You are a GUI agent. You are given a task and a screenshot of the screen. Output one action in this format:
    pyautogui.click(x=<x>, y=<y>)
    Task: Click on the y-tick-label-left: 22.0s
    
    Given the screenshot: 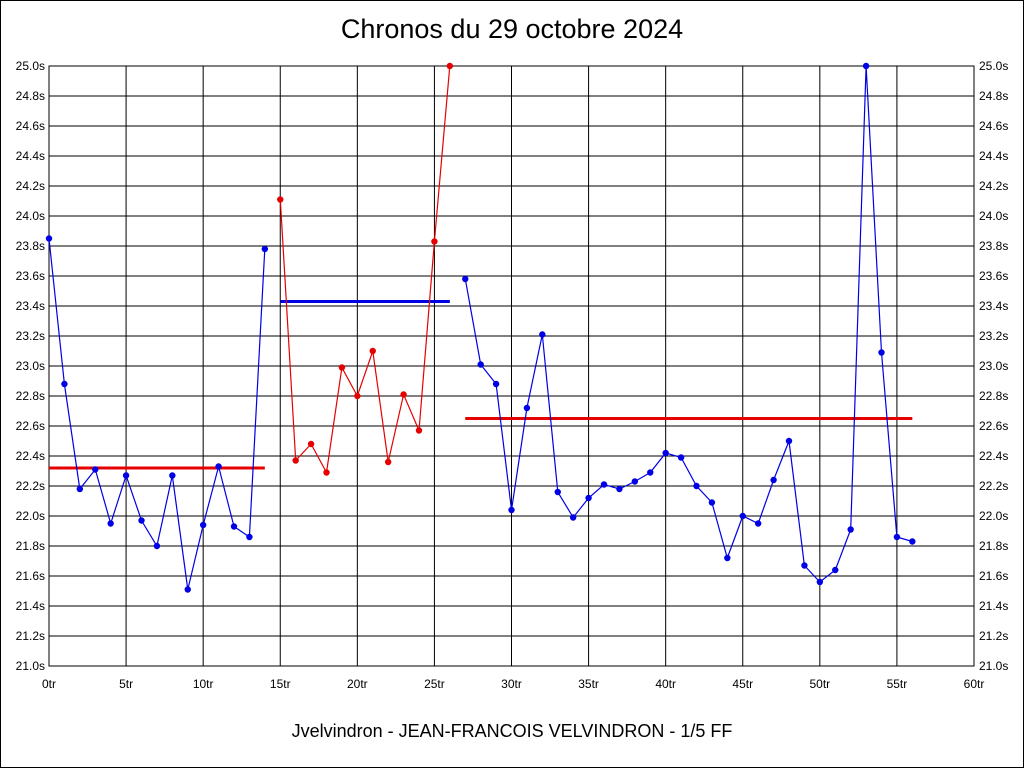 What is the action you would take?
    pyautogui.click(x=30, y=516)
    